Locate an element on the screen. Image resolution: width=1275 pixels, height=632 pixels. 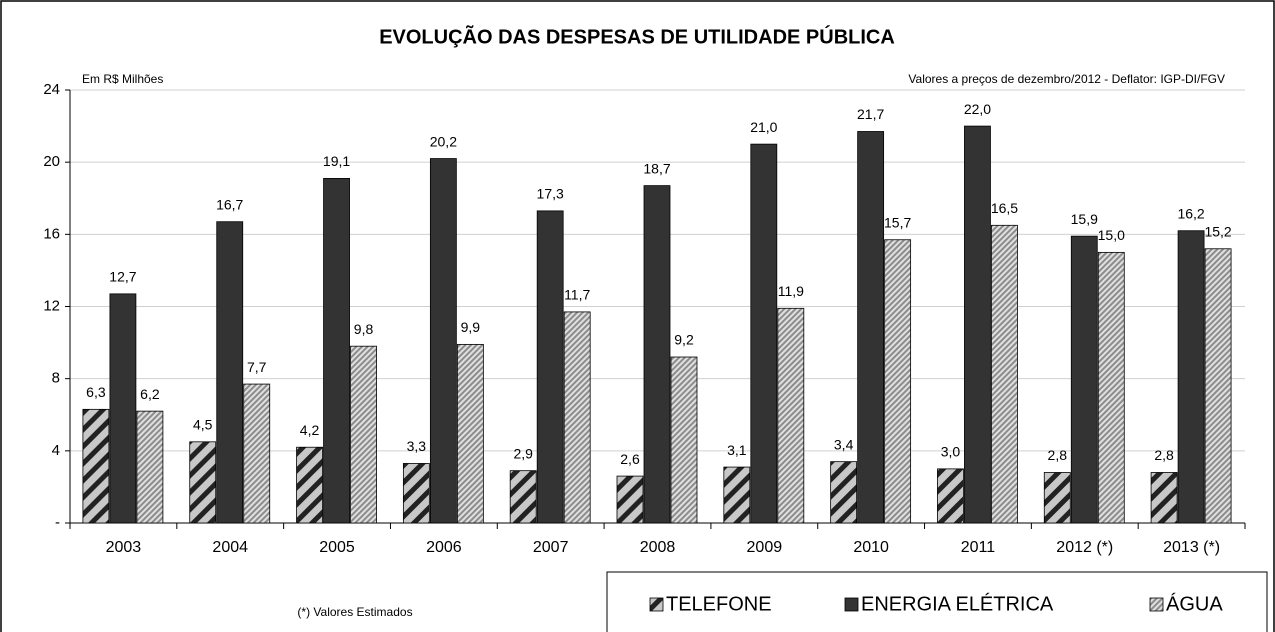
x-tick-label: 2006 is located at coordinates (444, 547).